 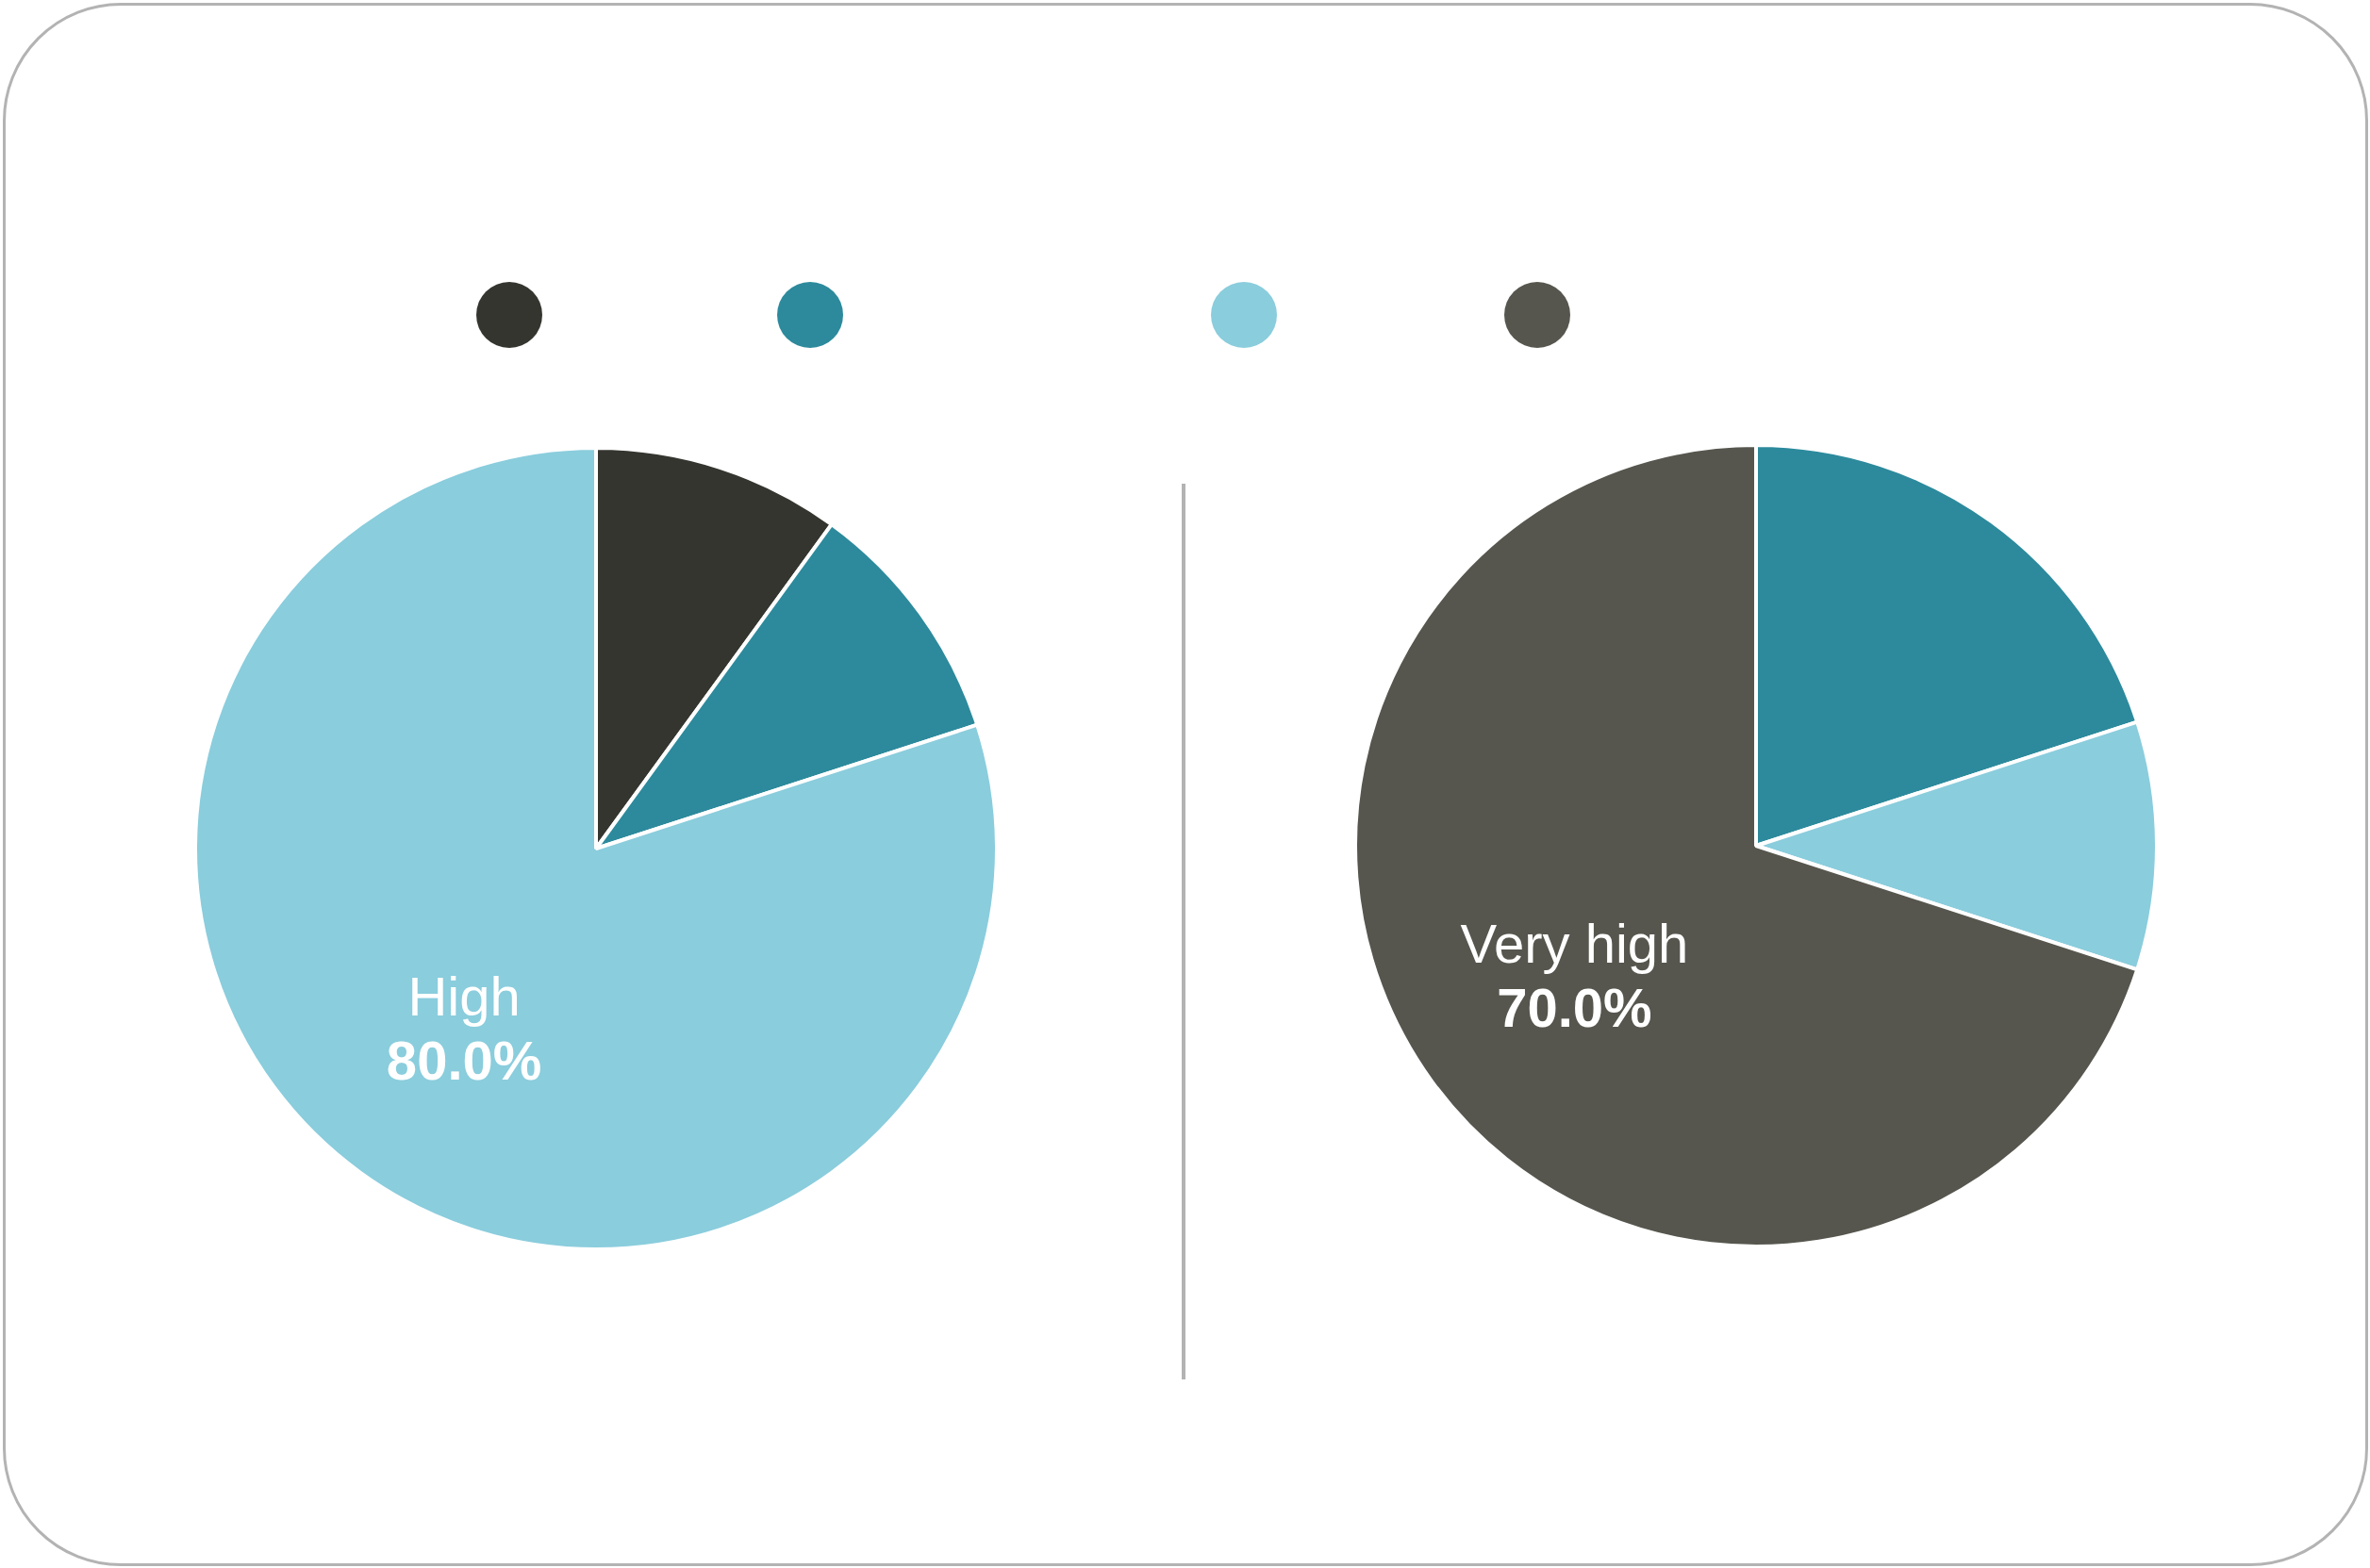 I want to click on slice-label: Very high, so click(x=1574, y=943).